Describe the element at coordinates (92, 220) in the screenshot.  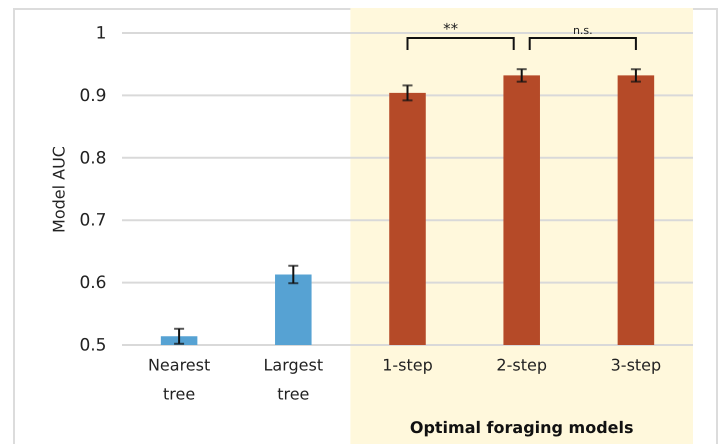
I see `y-tick-label: 0.7` at that location.